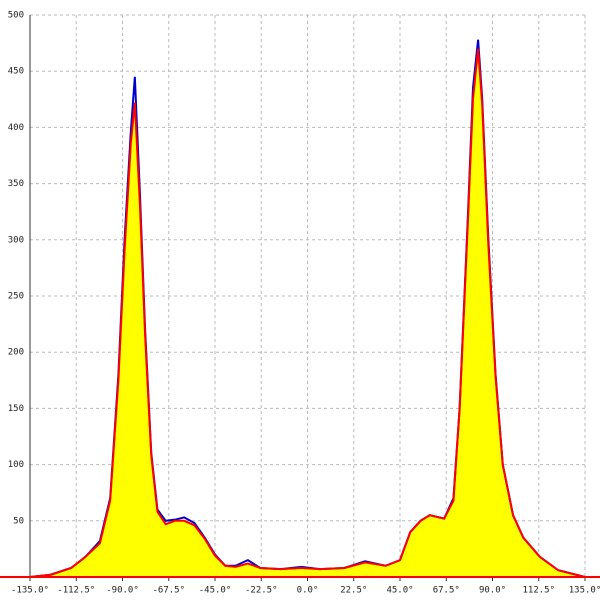 Image resolution: width=600 pixels, height=600 pixels. What do you see at coordinates (16, 16) in the screenshot?
I see `y-tick-label: 500` at bounding box center [16, 16].